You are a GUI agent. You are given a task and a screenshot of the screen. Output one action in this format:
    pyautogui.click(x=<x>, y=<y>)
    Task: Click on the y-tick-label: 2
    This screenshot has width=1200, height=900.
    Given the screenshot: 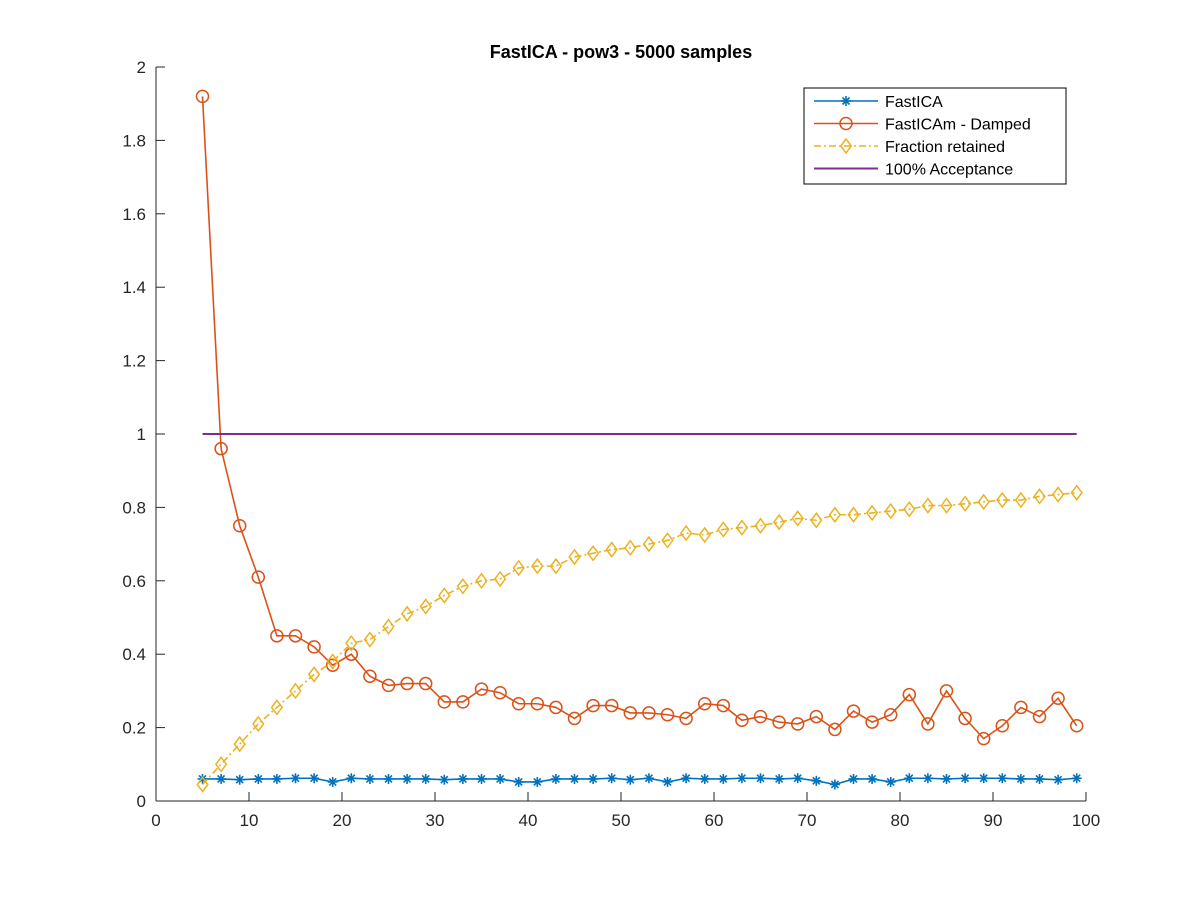 What is the action you would take?
    pyautogui.click(x=141, y=67)
    